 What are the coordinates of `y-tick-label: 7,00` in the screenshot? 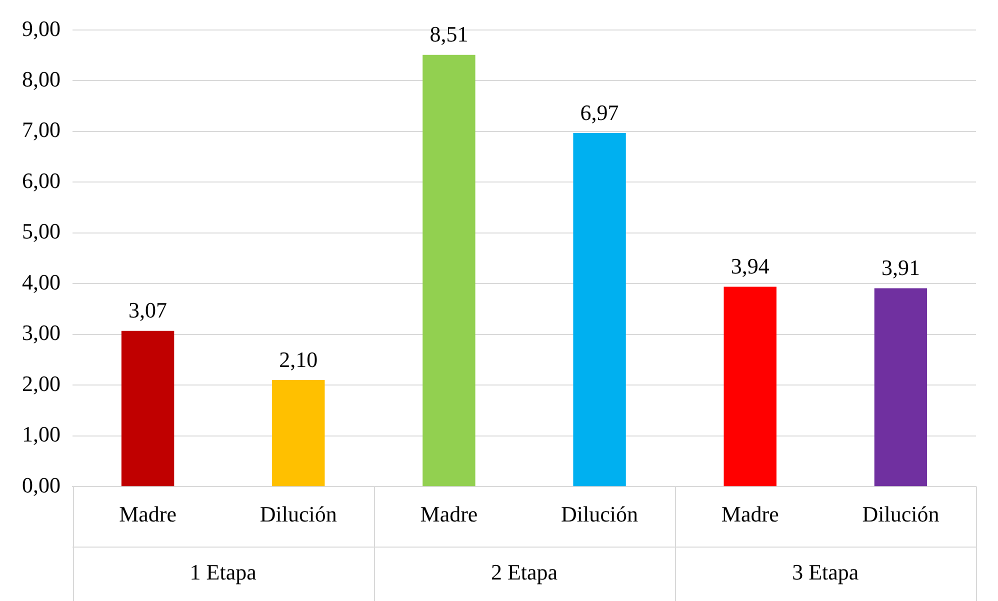 It's located at (41, 129).